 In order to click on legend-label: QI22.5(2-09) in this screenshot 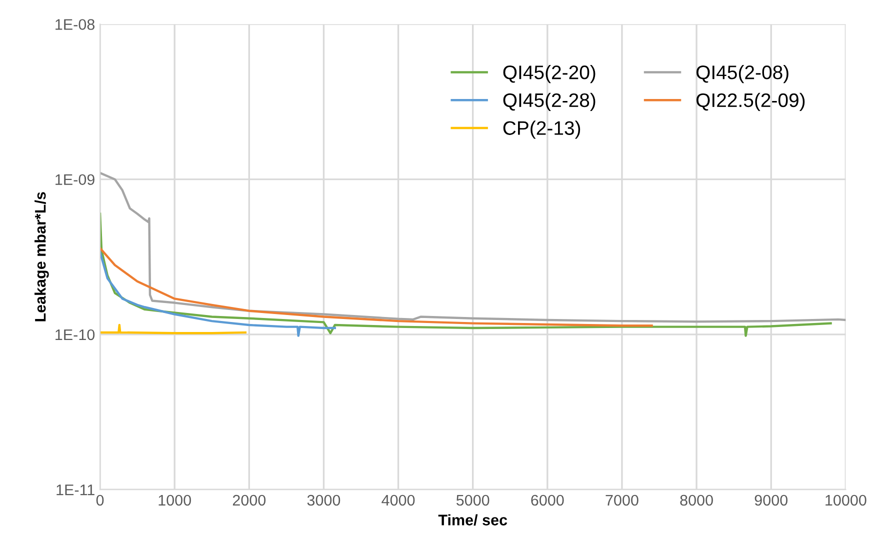, I will do `click(750, 101)`.